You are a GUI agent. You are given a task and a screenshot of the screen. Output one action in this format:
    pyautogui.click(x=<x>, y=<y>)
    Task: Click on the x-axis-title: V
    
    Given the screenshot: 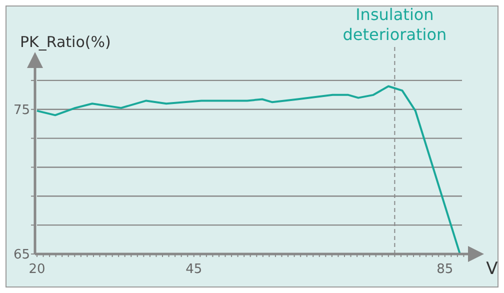 What is the action you would take?
    pyautogui.click(x=492, y=269)
    